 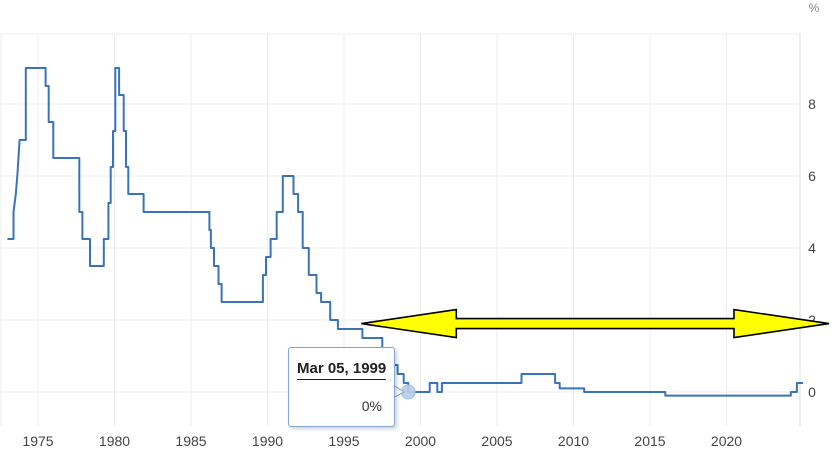 What do you see at coordinates (812, 176) in the screenshot?
I see `y-tick-label: 6` at bounding box center [812, 176].